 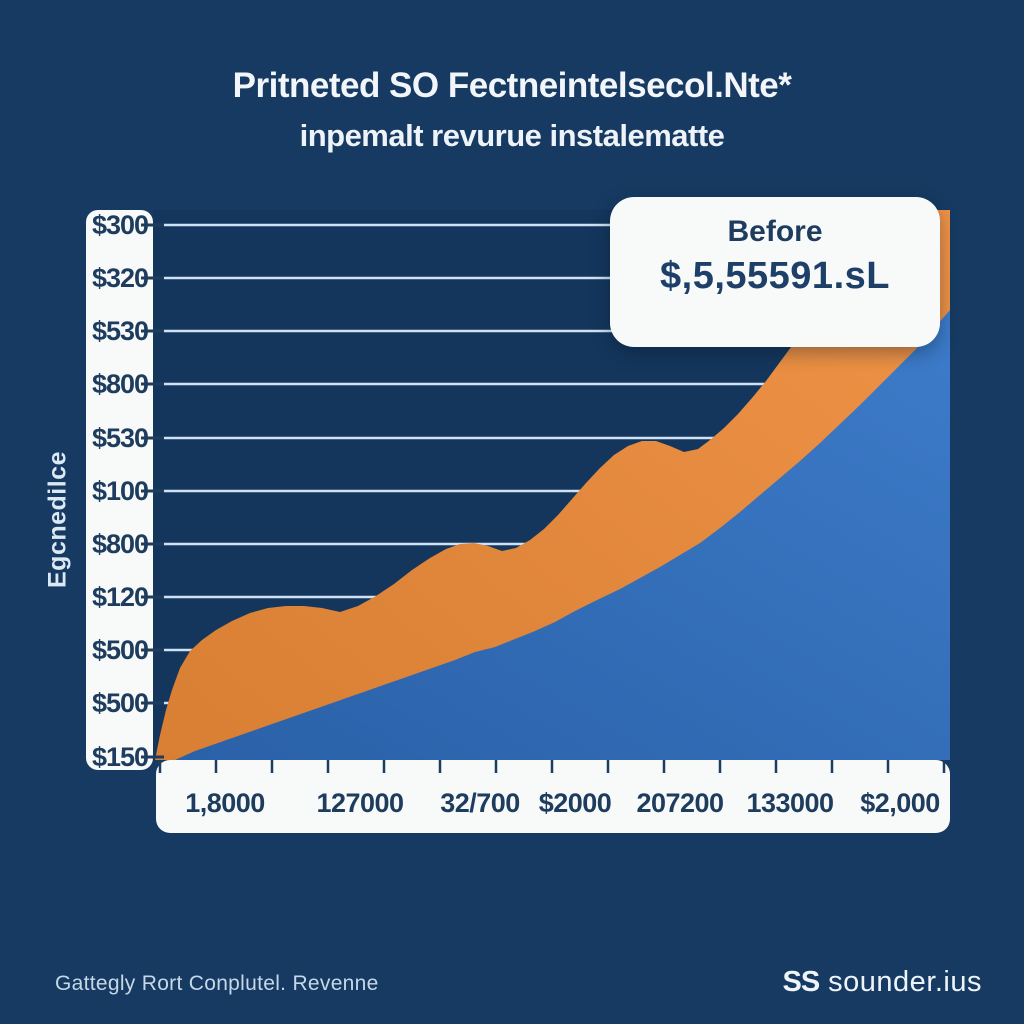 I want to click on x-axis-ticks, so click(x=552, y=766).